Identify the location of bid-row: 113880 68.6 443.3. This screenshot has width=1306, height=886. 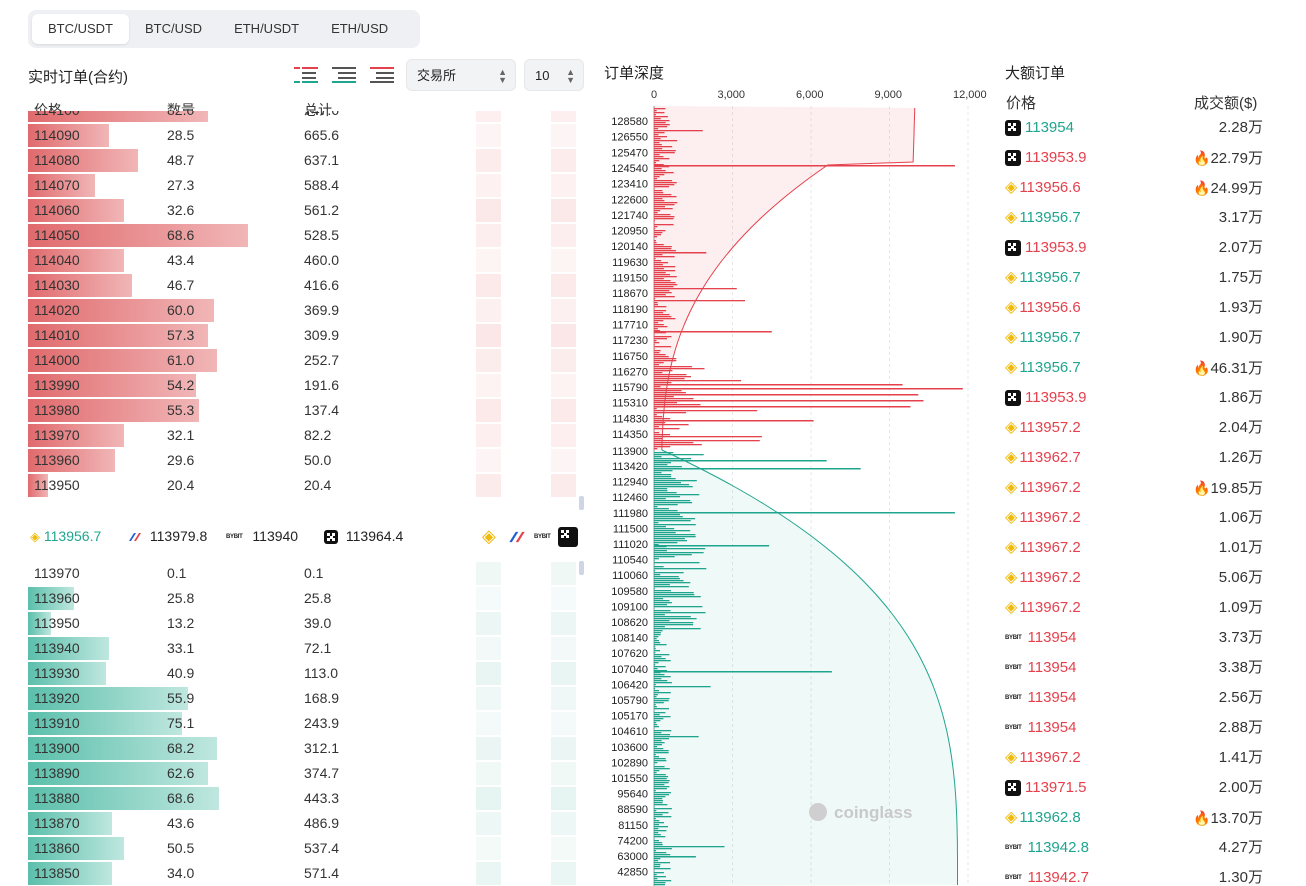
(308, 798).